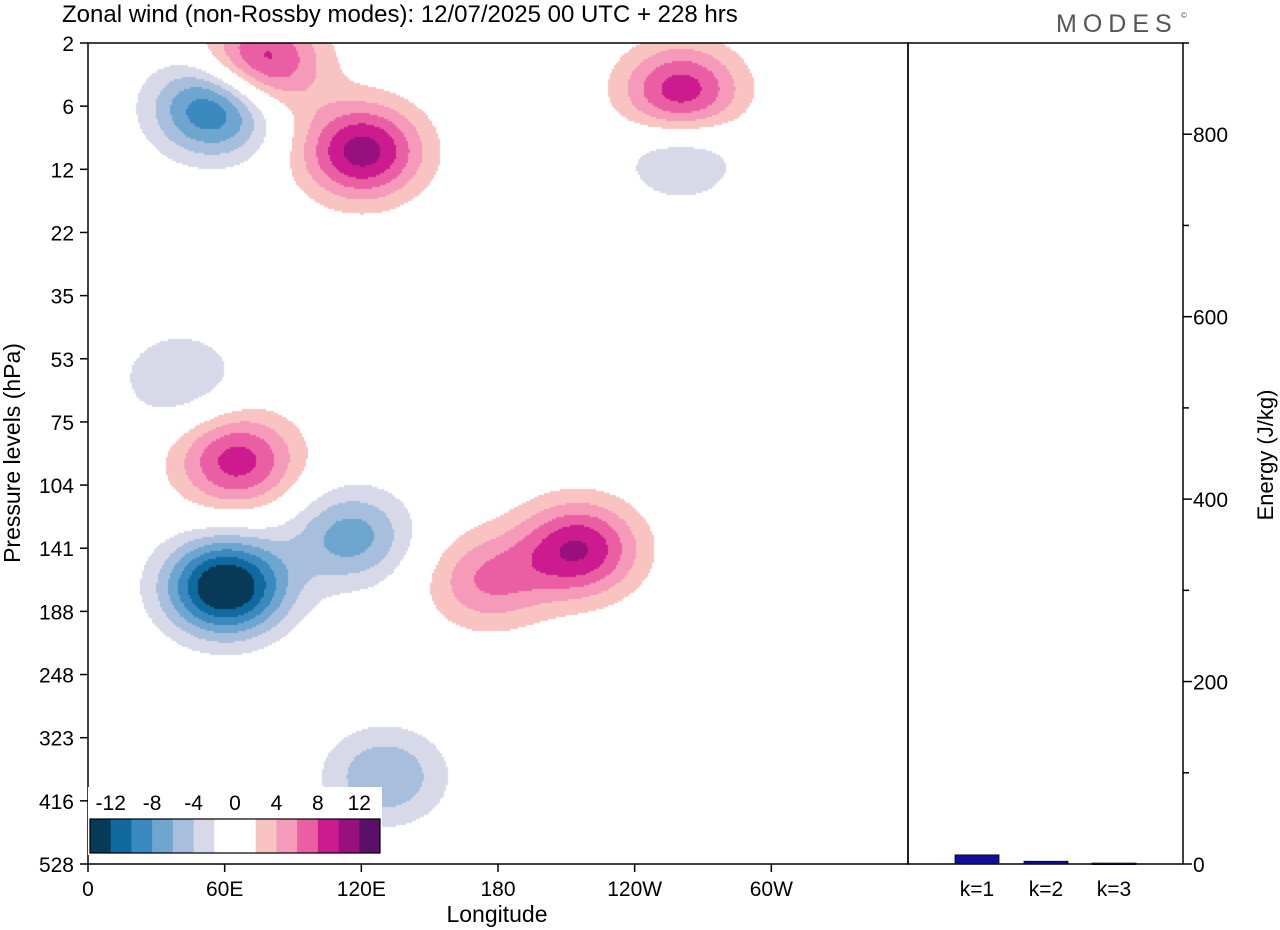  I want to click on colorbar-label: 8, so click(318, 803).